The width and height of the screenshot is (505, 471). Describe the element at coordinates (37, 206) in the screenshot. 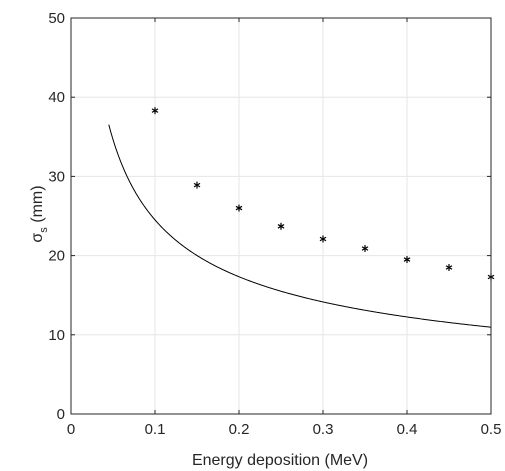

I see `y-axis-label-unit: (mm)` at that location.